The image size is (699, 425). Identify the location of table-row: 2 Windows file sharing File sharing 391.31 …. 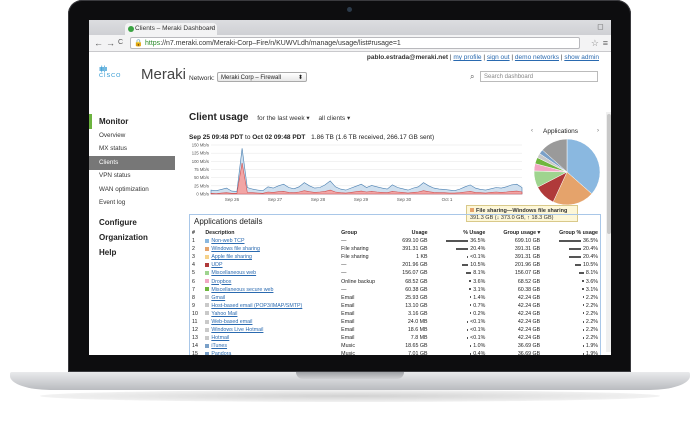
(395, 249).